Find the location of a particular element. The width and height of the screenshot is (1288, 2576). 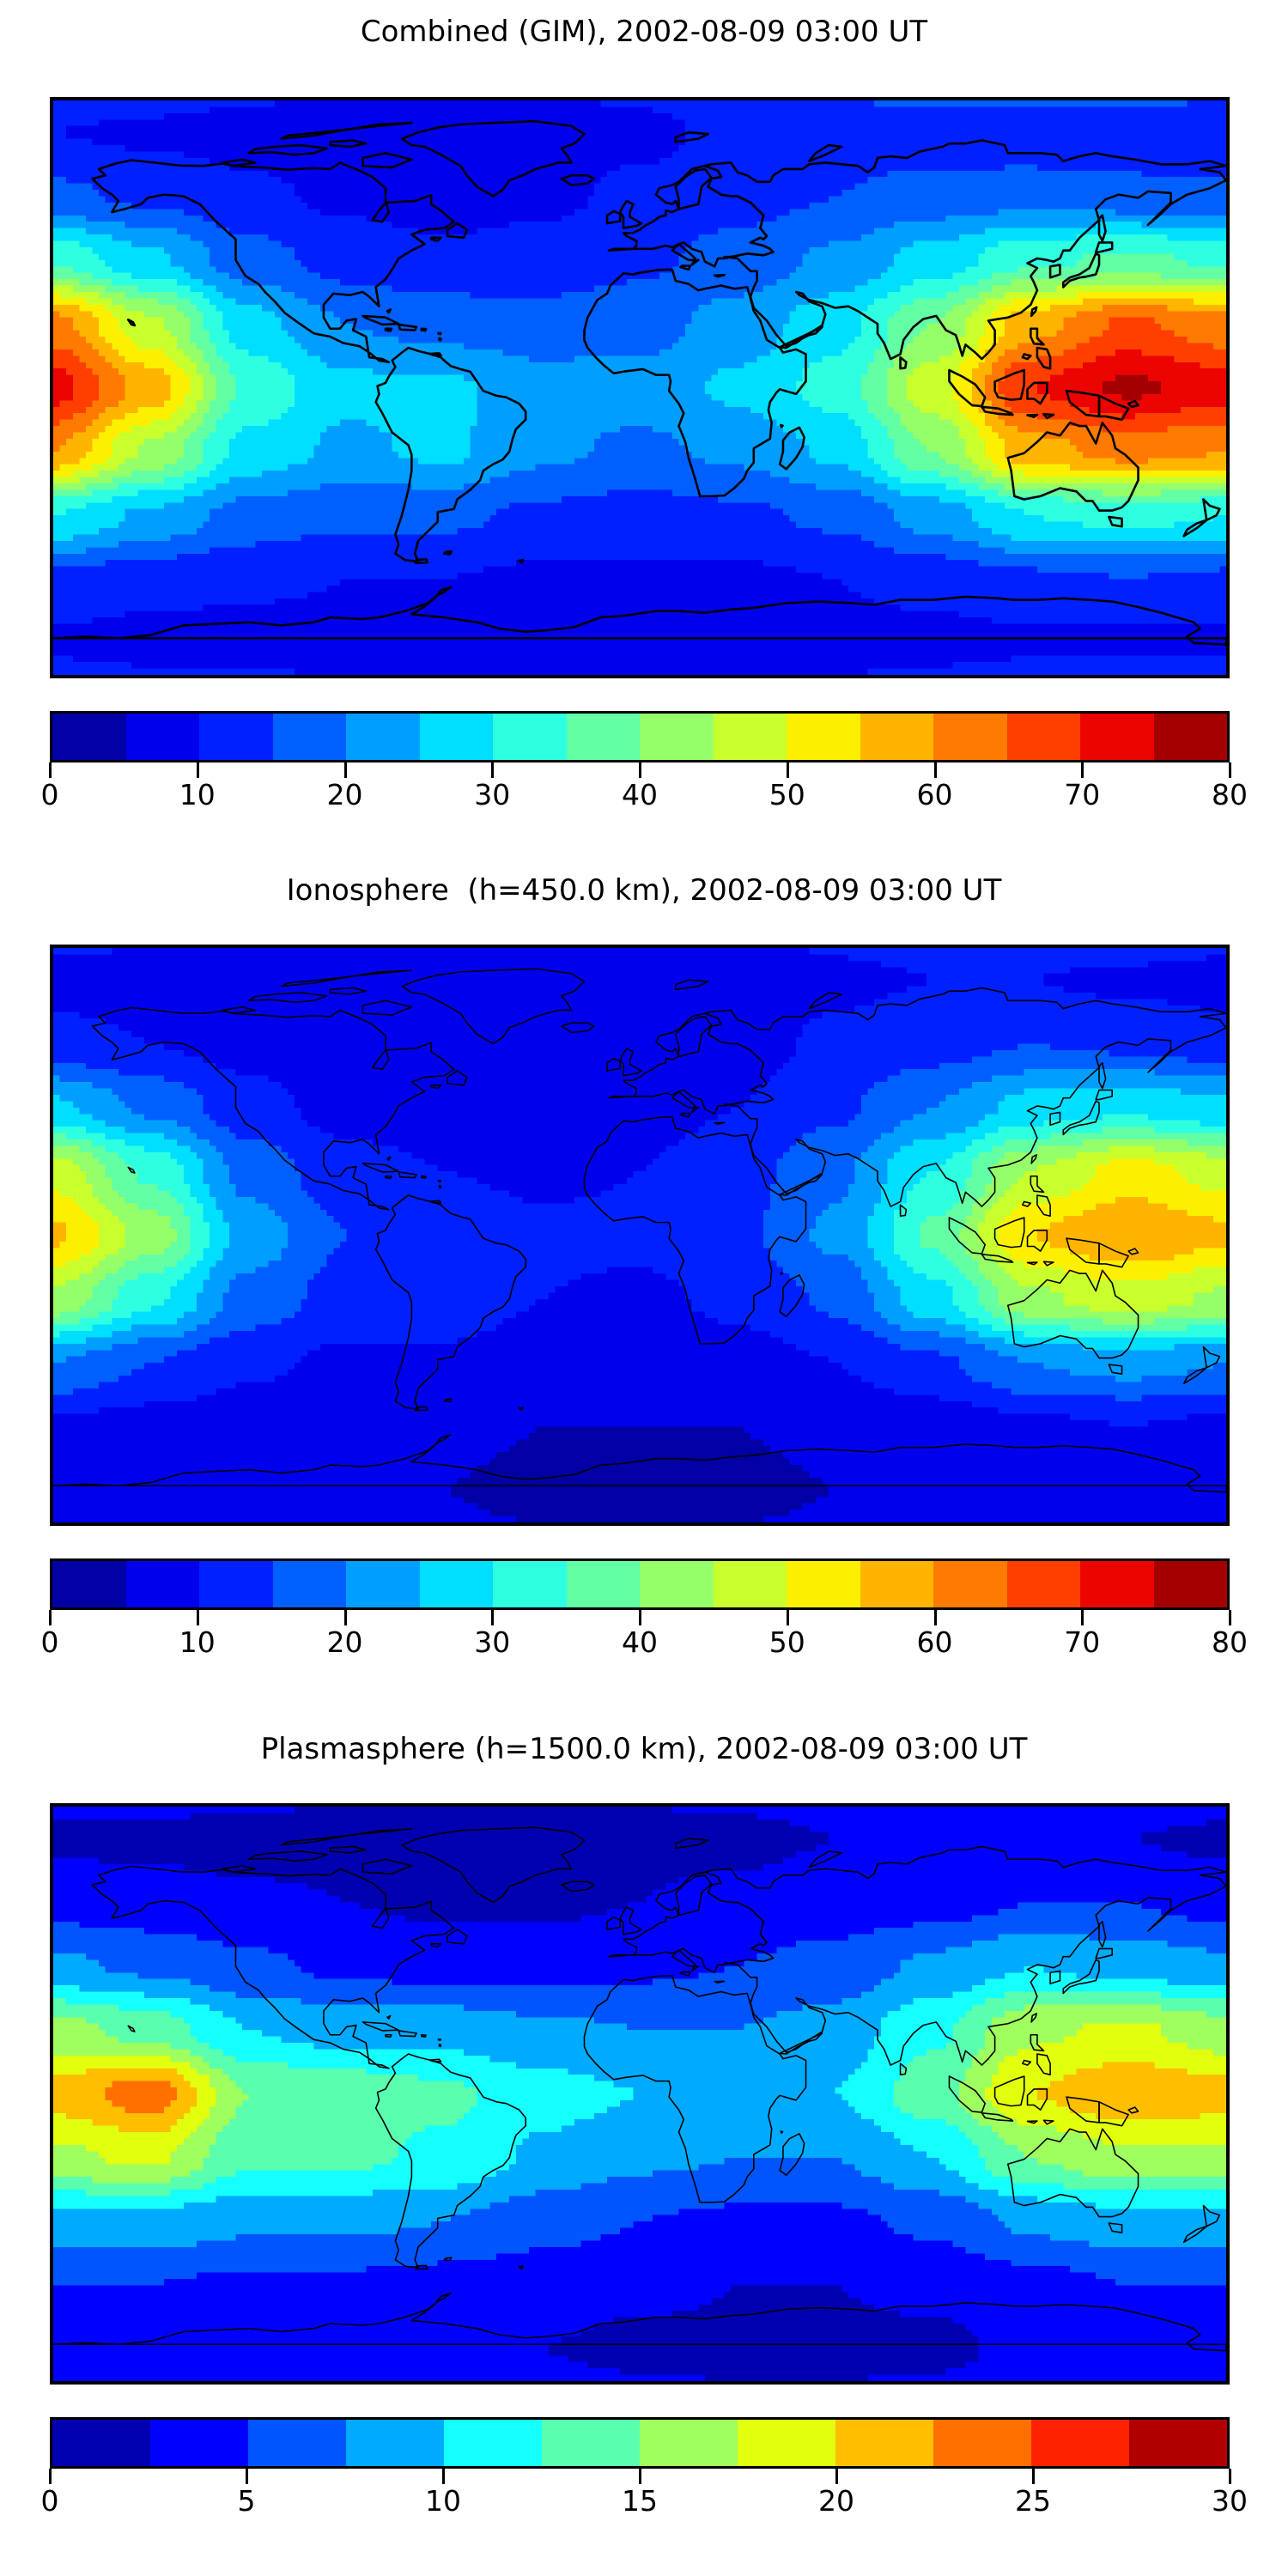

colorbar-tick-label: 40 is located at coordinates (640, 794).